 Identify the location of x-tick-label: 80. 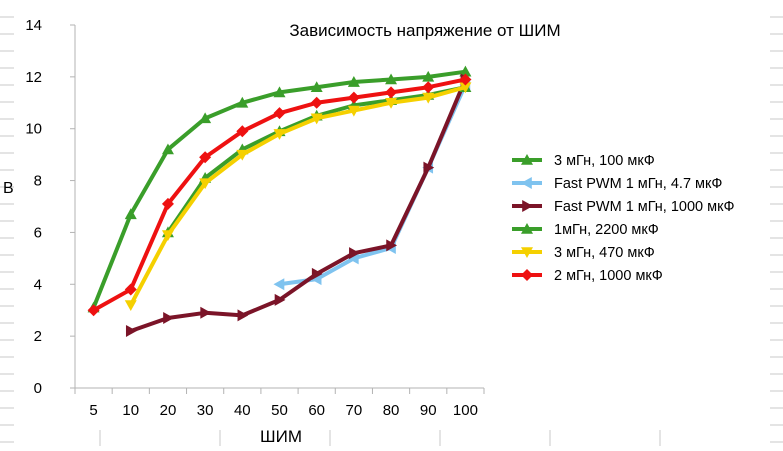
(391, 410).